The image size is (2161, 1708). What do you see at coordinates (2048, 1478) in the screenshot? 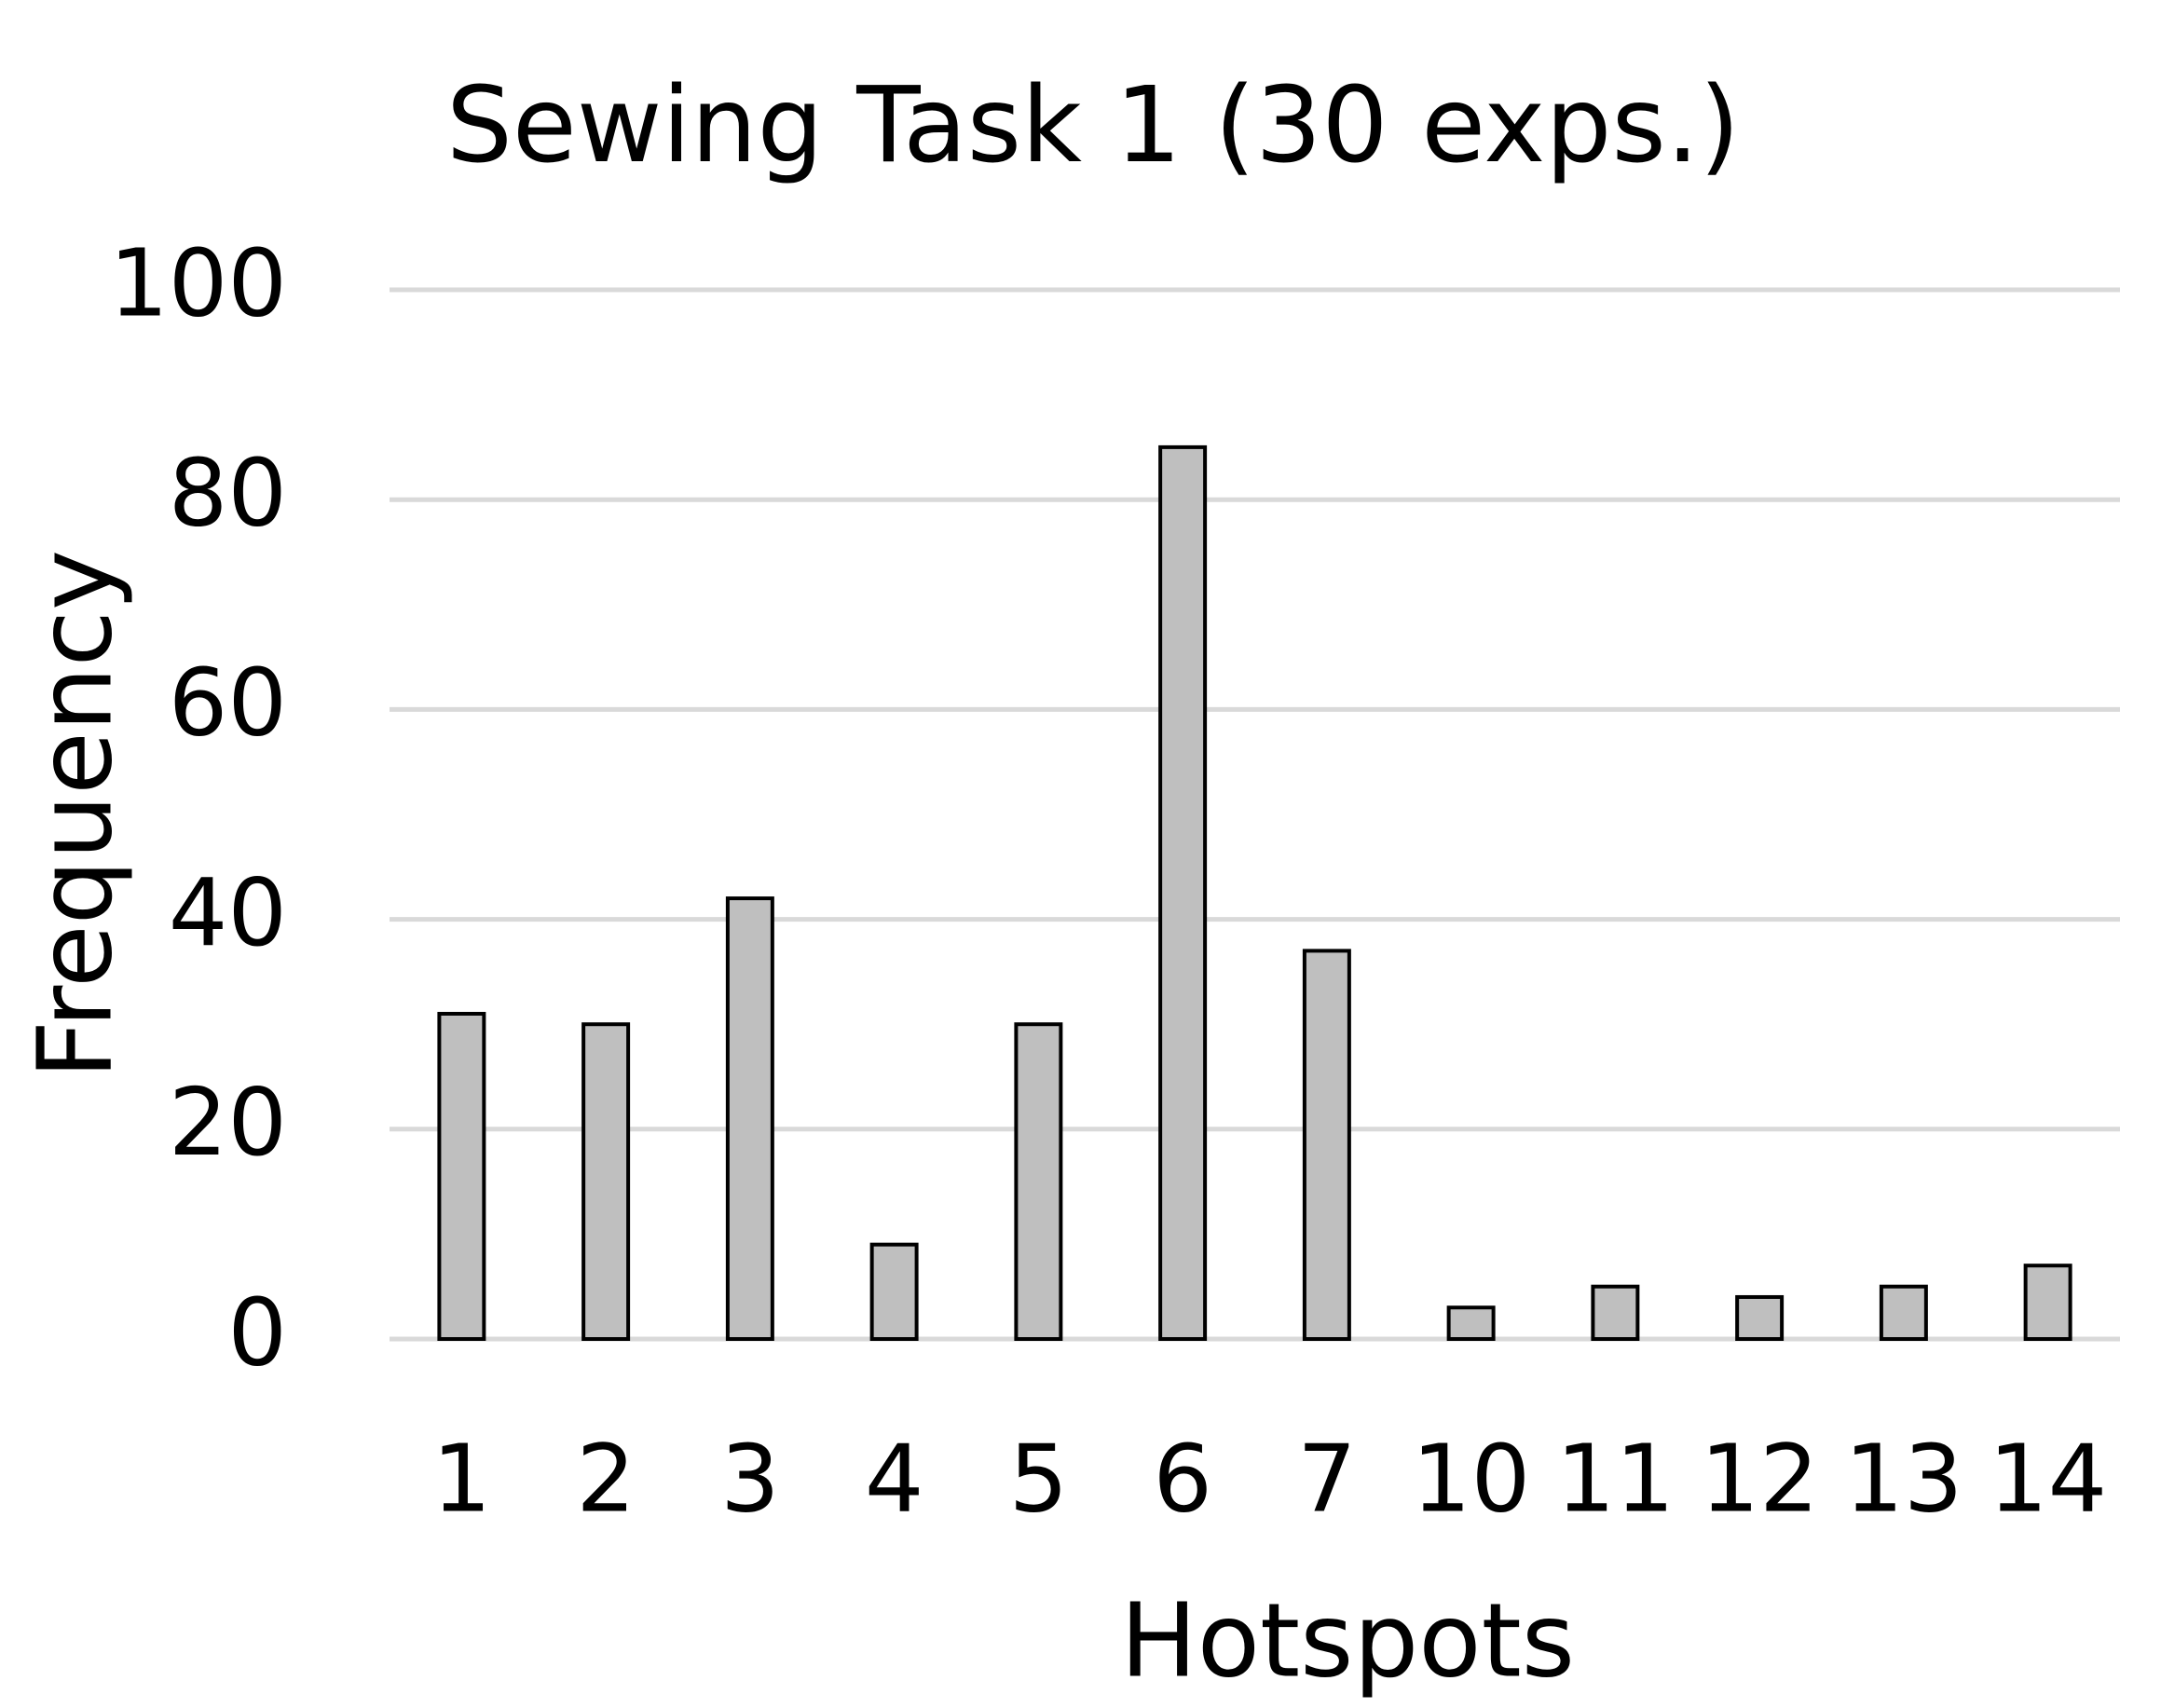
I see `x-tick-label: 14` at bounding box center [2048, 1478].